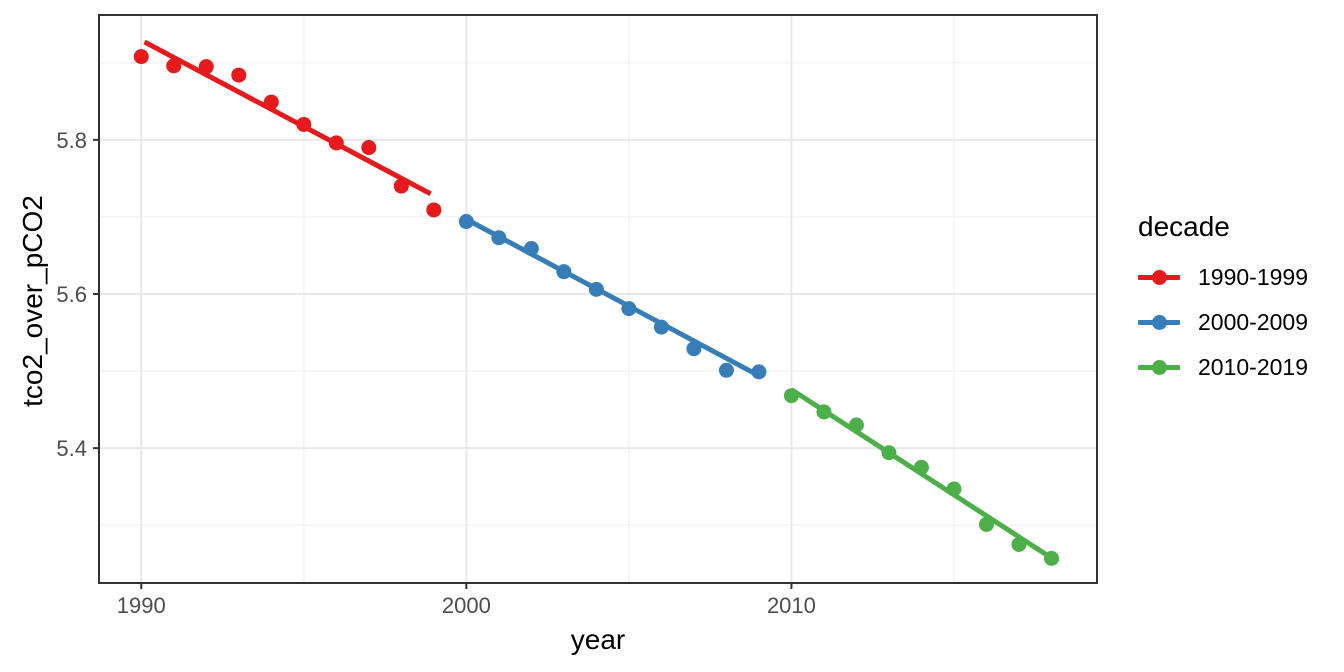  I want to click on trend-line-2010-2019, so click(925, 476).